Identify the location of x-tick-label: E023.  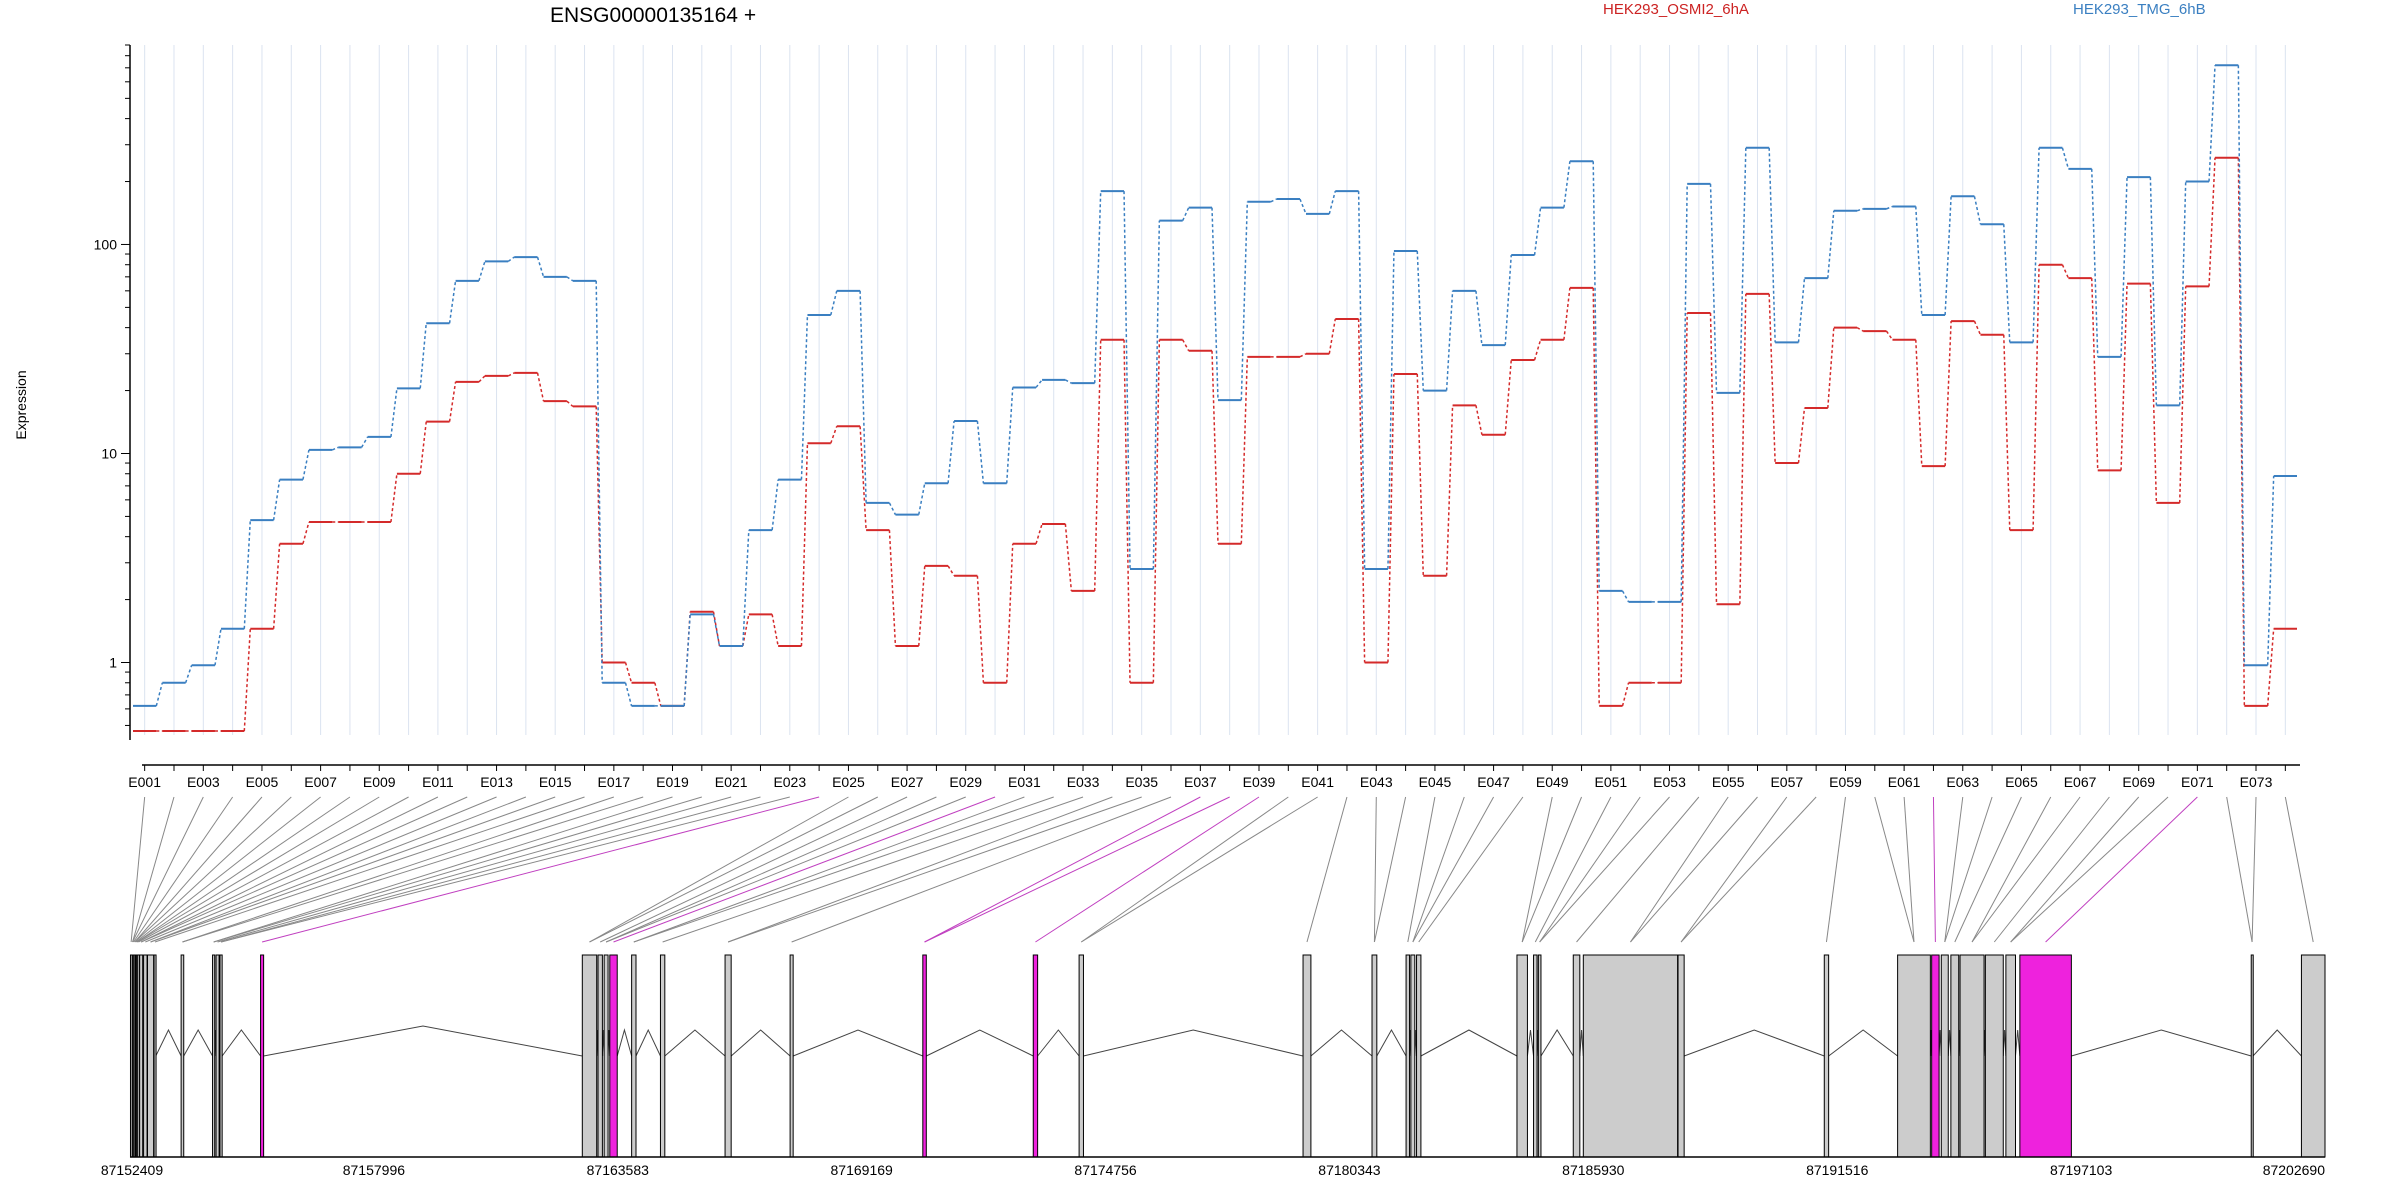
(789, 782).